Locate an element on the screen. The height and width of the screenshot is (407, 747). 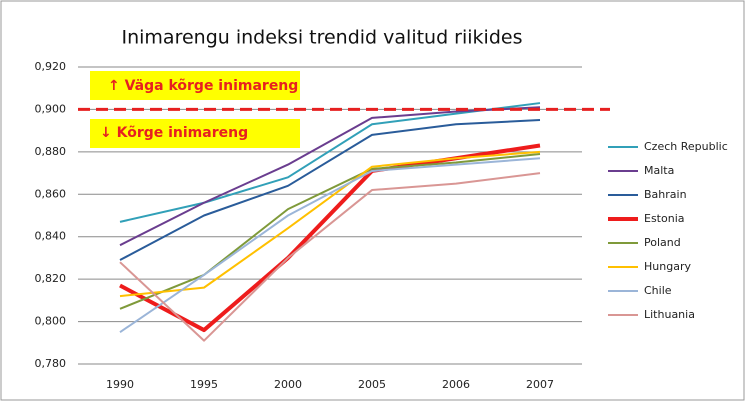
legend-label: Bahrain is located at coordinates (665, 194).